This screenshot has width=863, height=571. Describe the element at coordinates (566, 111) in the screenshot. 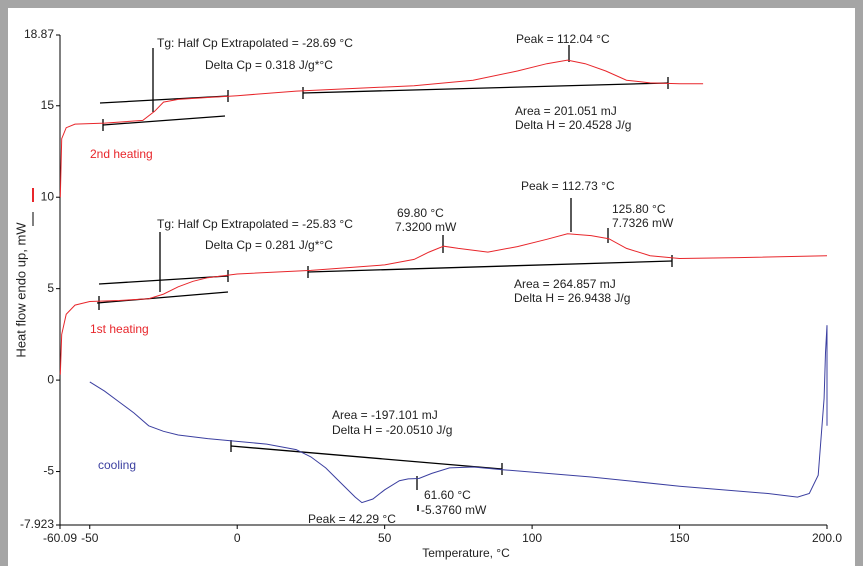

I see `annotation: Area = 201.051 mJ` at that location.